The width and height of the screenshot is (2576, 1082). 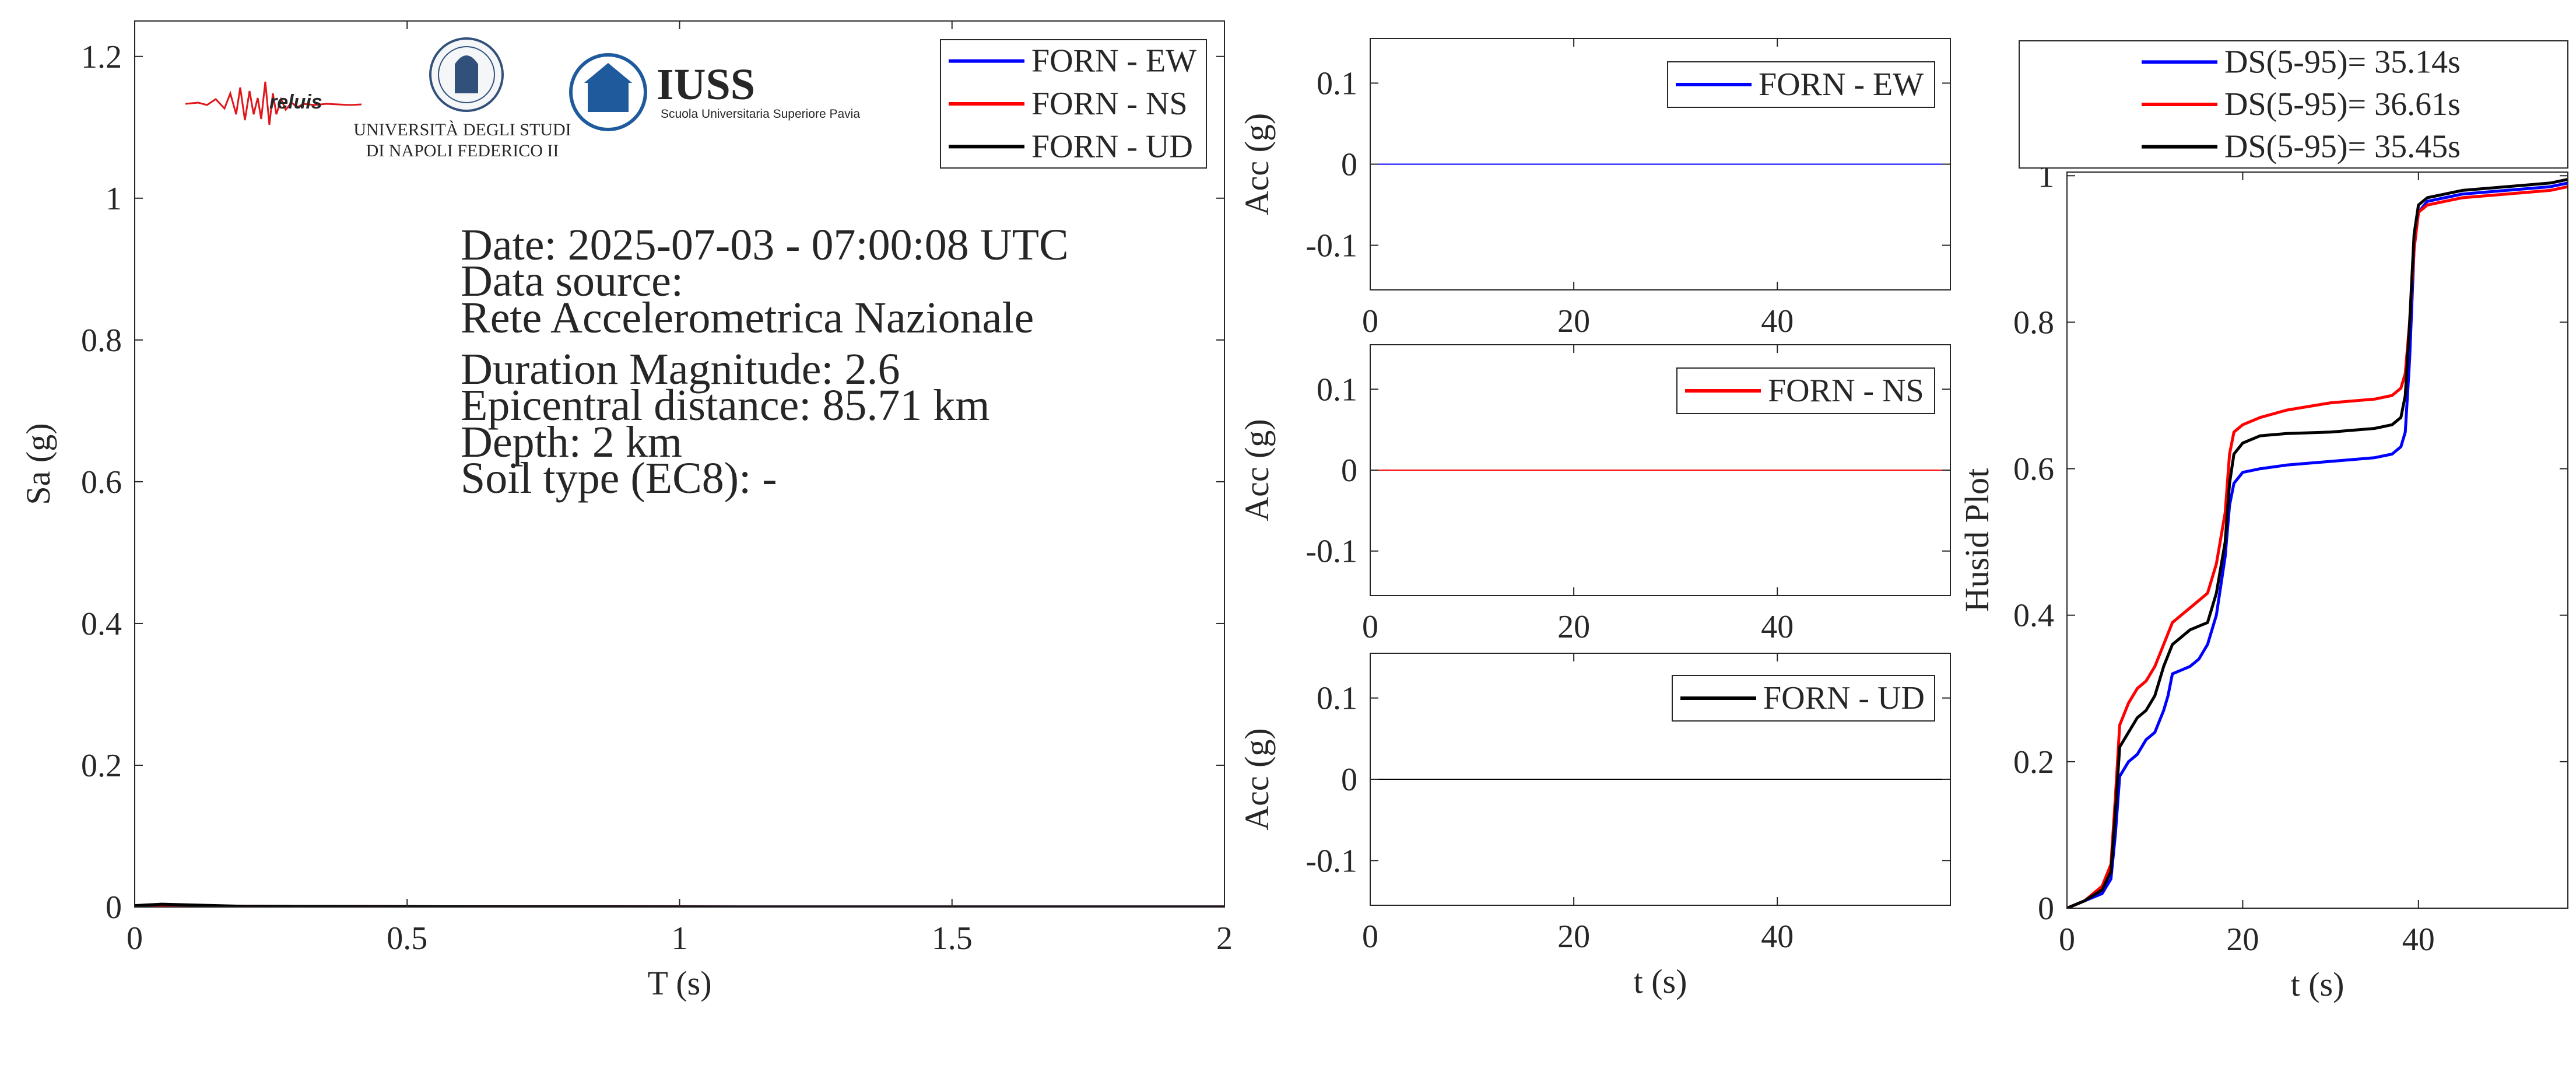 I want to click on legend-spectrum: FORN - EW FORN - NS FORN - UD, so click(x=1073, y=104).